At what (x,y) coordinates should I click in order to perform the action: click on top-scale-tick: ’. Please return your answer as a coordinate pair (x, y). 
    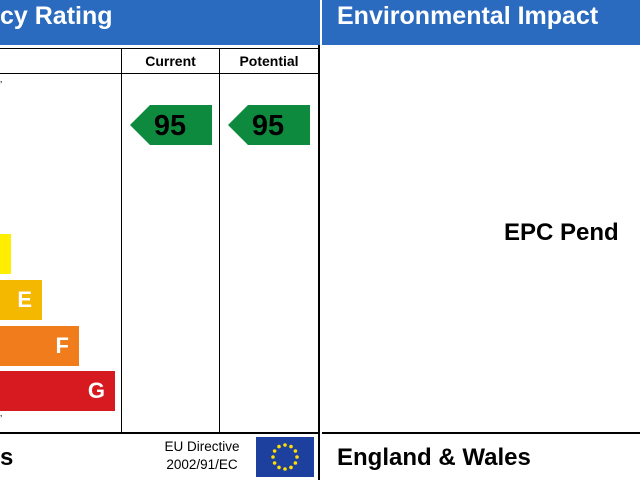
    Looking at the image, I should click on (1, 85).